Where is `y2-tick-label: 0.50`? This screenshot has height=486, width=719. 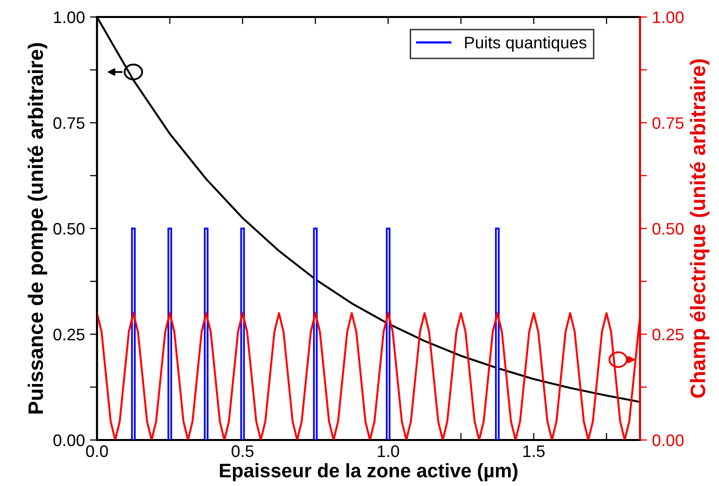 y2-tick-label: 0.50 is located at coordinates (668, 228).